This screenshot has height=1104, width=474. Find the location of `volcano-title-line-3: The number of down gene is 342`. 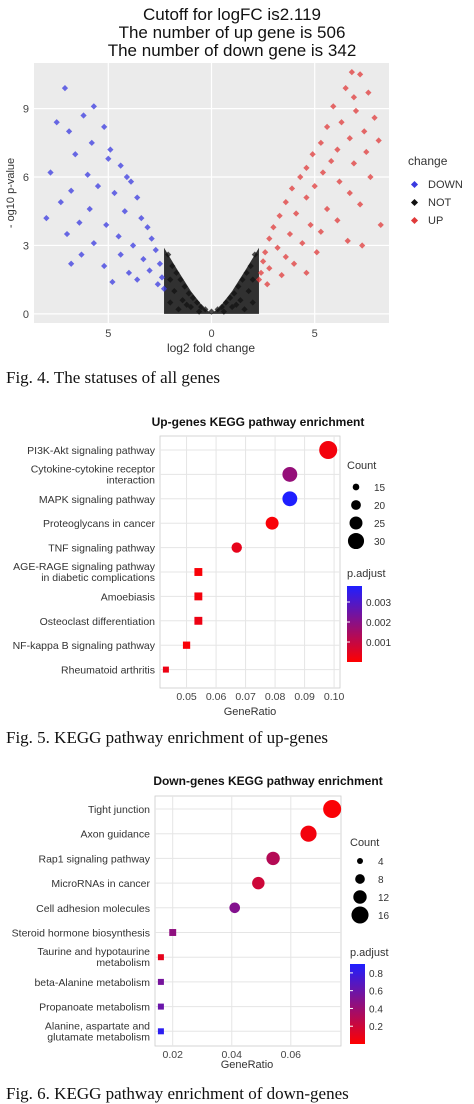

volcano-title-line-3: The number of down gene is 342 is located at coordinates (232, 50).